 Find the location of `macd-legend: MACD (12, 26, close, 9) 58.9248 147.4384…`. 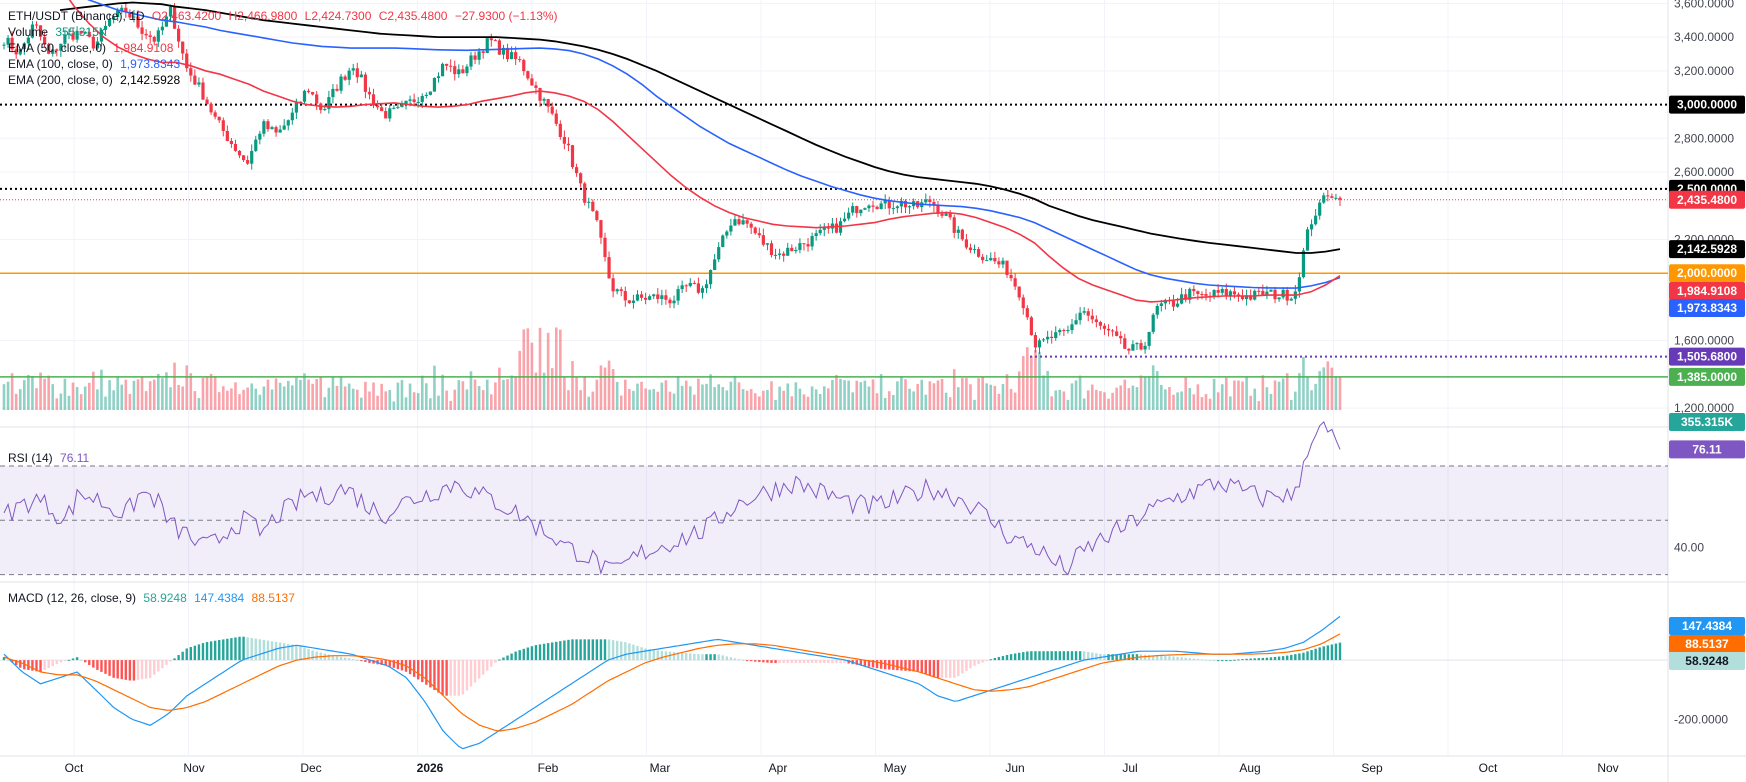

macd-legend: MACD (12, 26, close, 9) 58.9248 147.4384… is located at coordinates (153, 598).